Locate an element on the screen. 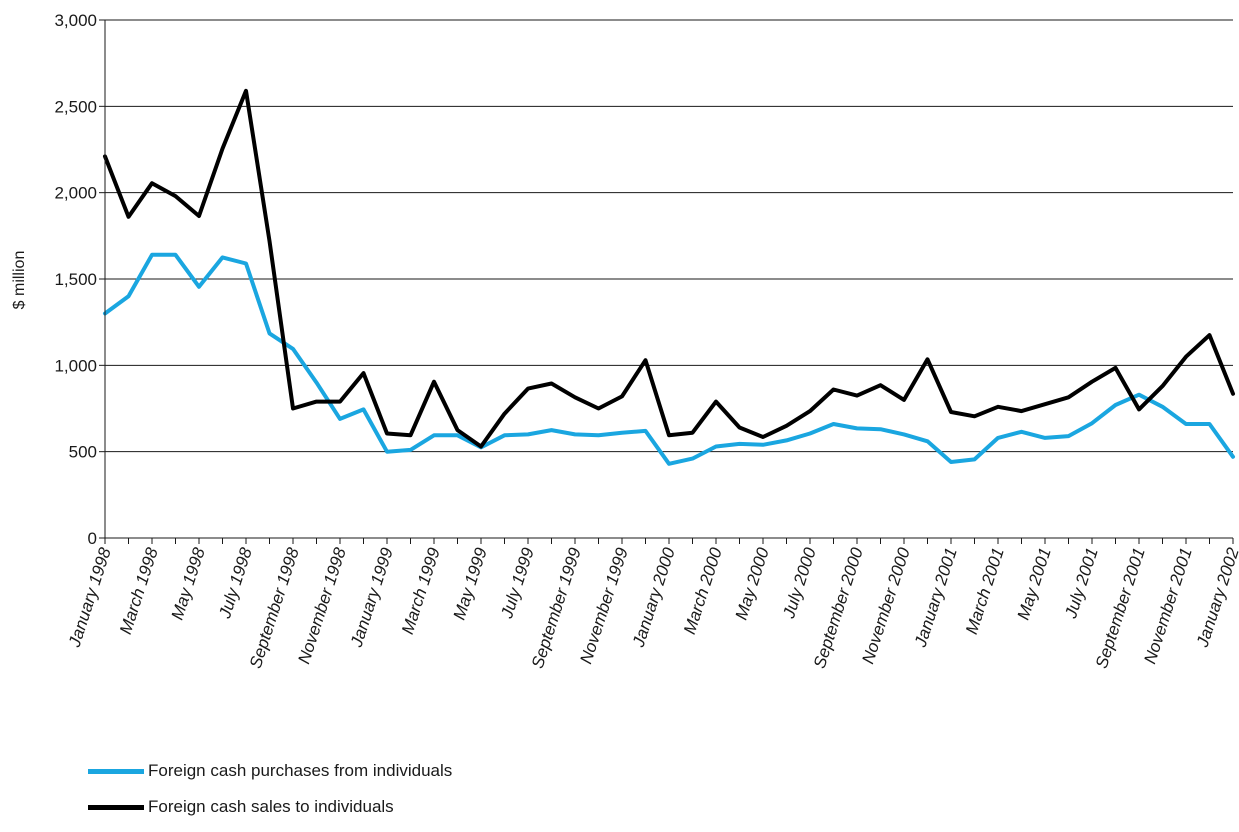  legend-swatch-sales is located at coordinates (116, 807).